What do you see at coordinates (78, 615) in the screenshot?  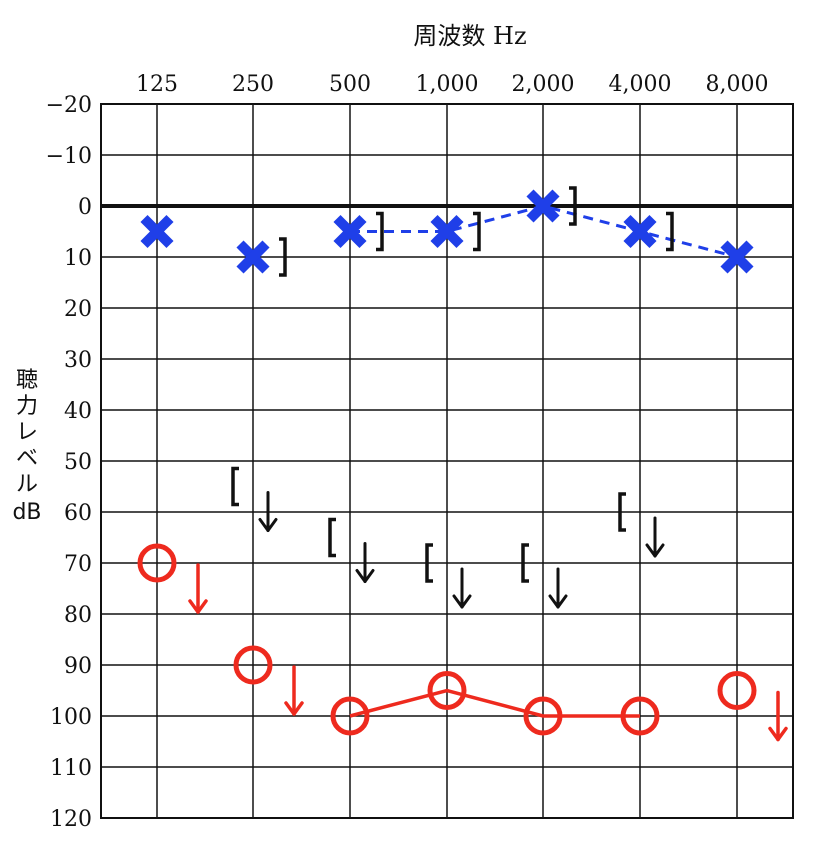 I see `y-tick-label: 80` at bounding box center [78, 615].